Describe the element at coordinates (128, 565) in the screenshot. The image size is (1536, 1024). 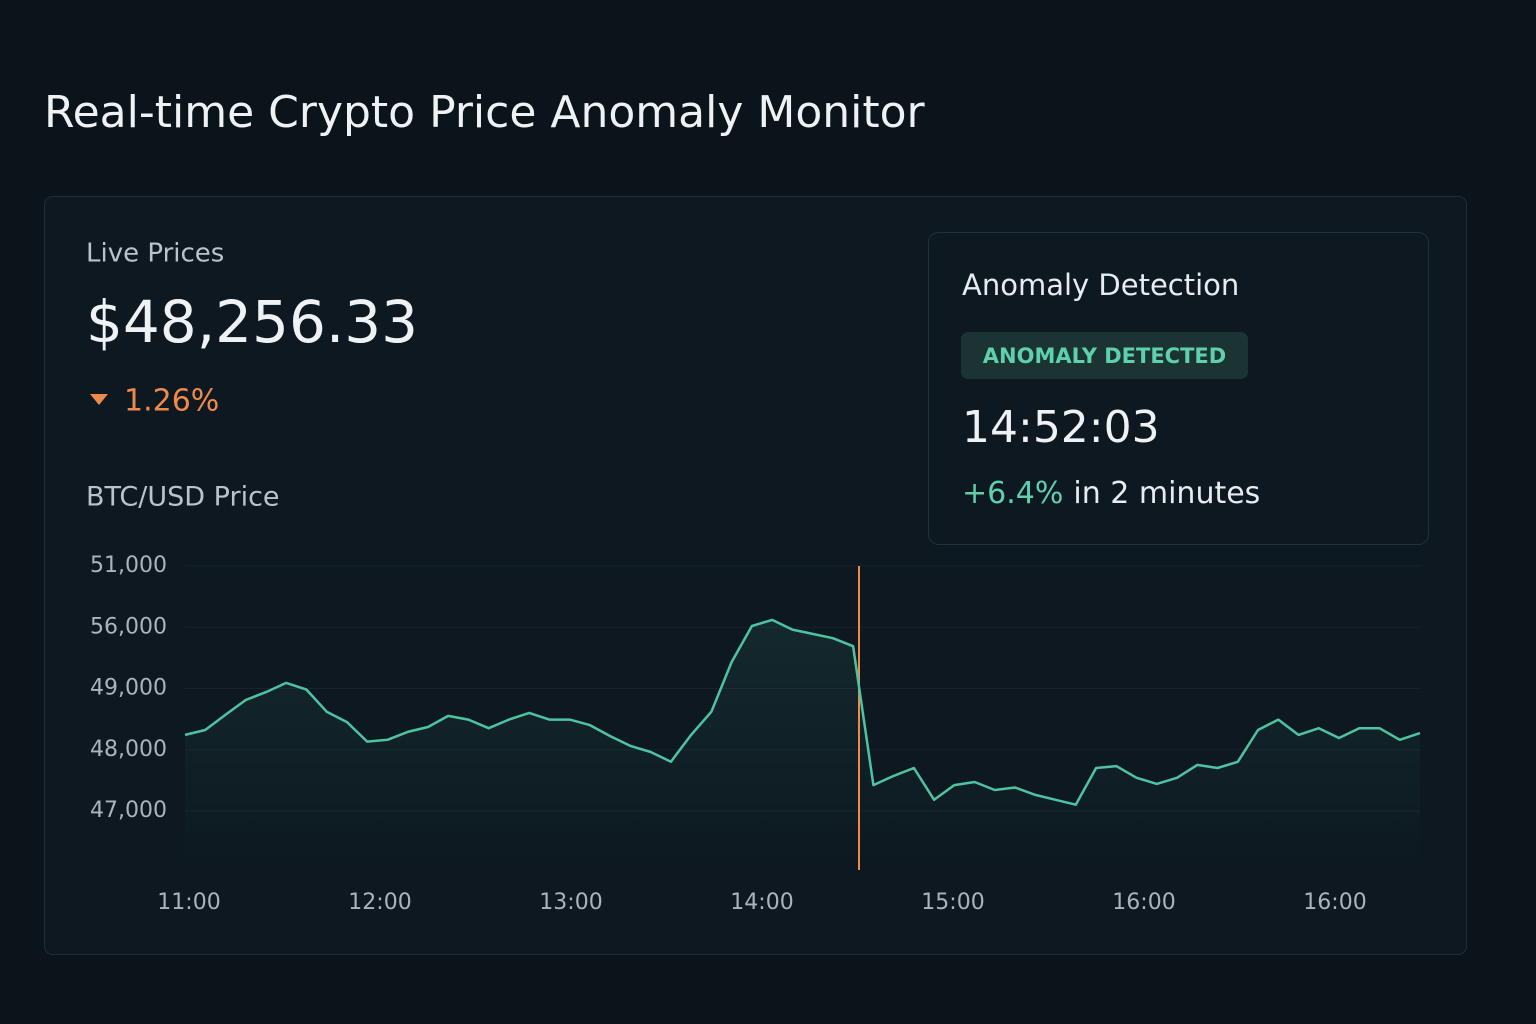
I see `y-axis-label: 51,000` at that location.